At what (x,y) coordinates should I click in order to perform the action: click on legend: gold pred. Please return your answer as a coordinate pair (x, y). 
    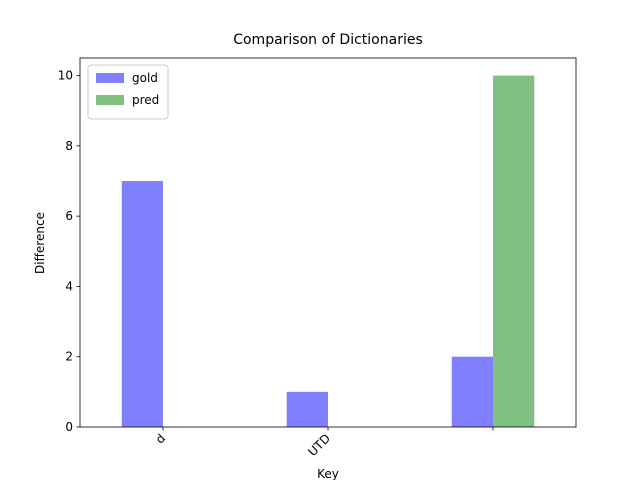
    Looking at the image, I should click on (128, 92).